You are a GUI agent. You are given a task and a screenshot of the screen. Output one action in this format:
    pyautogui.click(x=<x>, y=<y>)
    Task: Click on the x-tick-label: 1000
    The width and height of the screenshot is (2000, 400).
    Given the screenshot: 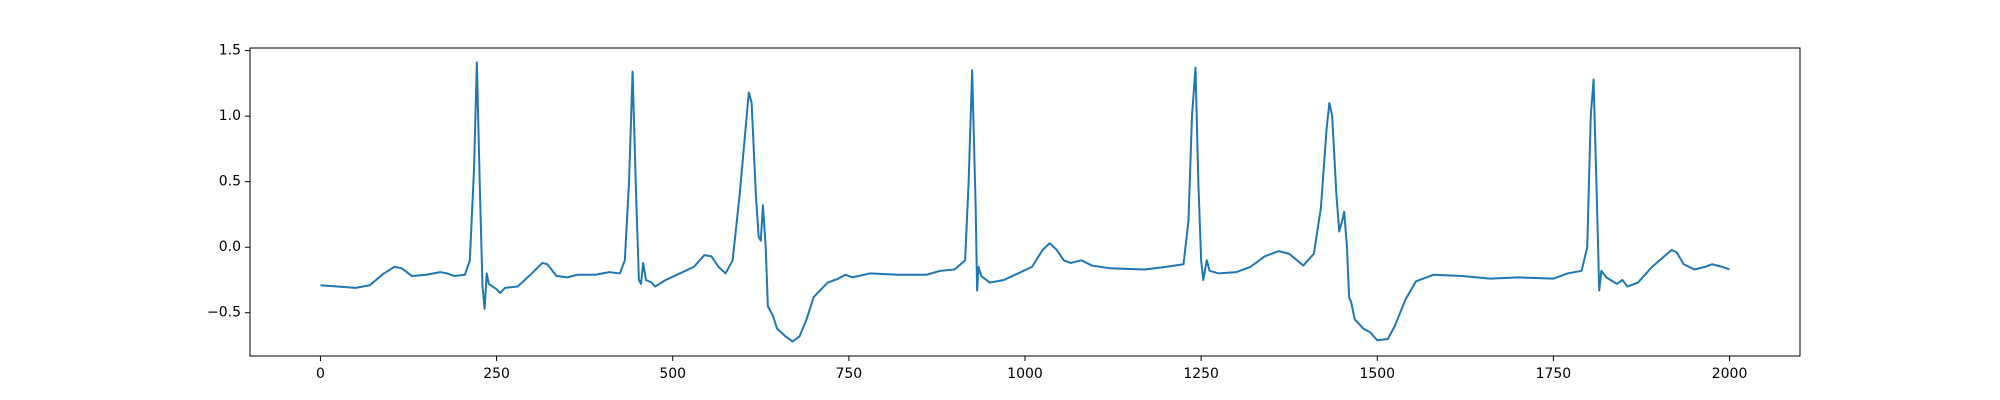 What is the action you would take?
    pyautogui.click(x=1025, y=374)
    